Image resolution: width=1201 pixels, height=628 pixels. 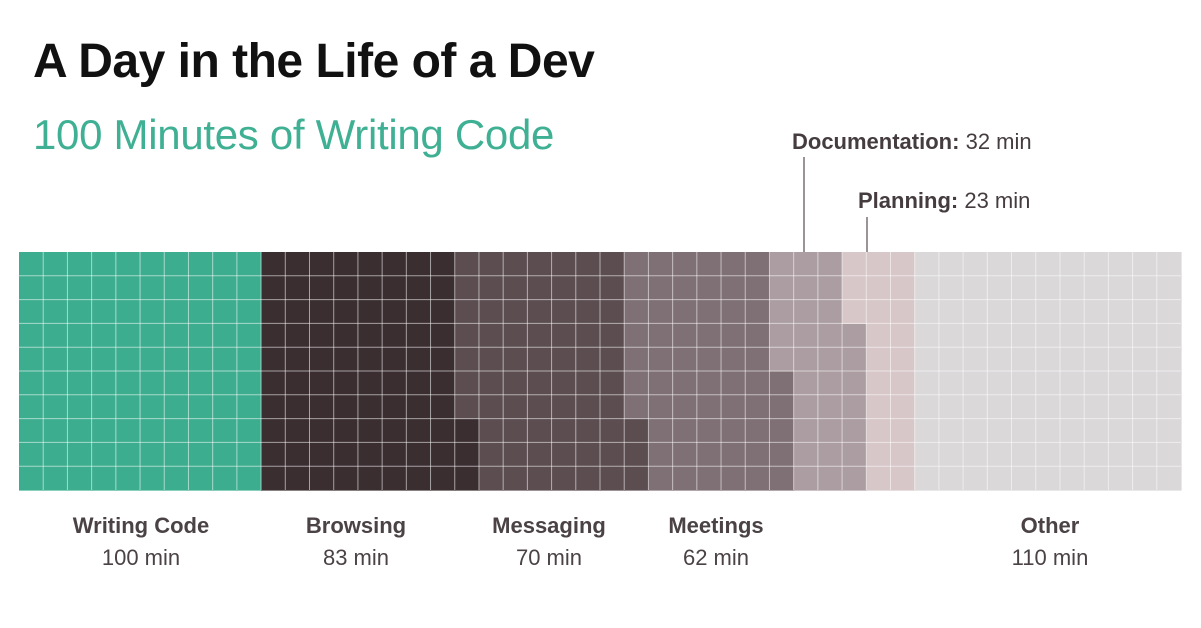 What do you see at coordinates (549, 541) in the screenshot?
I see `label-messaging: Messaging 70 min` at bounding box center [549, 541].